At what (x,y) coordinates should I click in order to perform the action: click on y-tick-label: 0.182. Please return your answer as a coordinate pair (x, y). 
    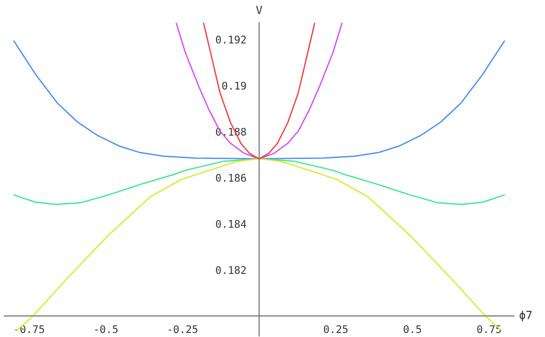
    Looking at the image, I should click on (231, 270).